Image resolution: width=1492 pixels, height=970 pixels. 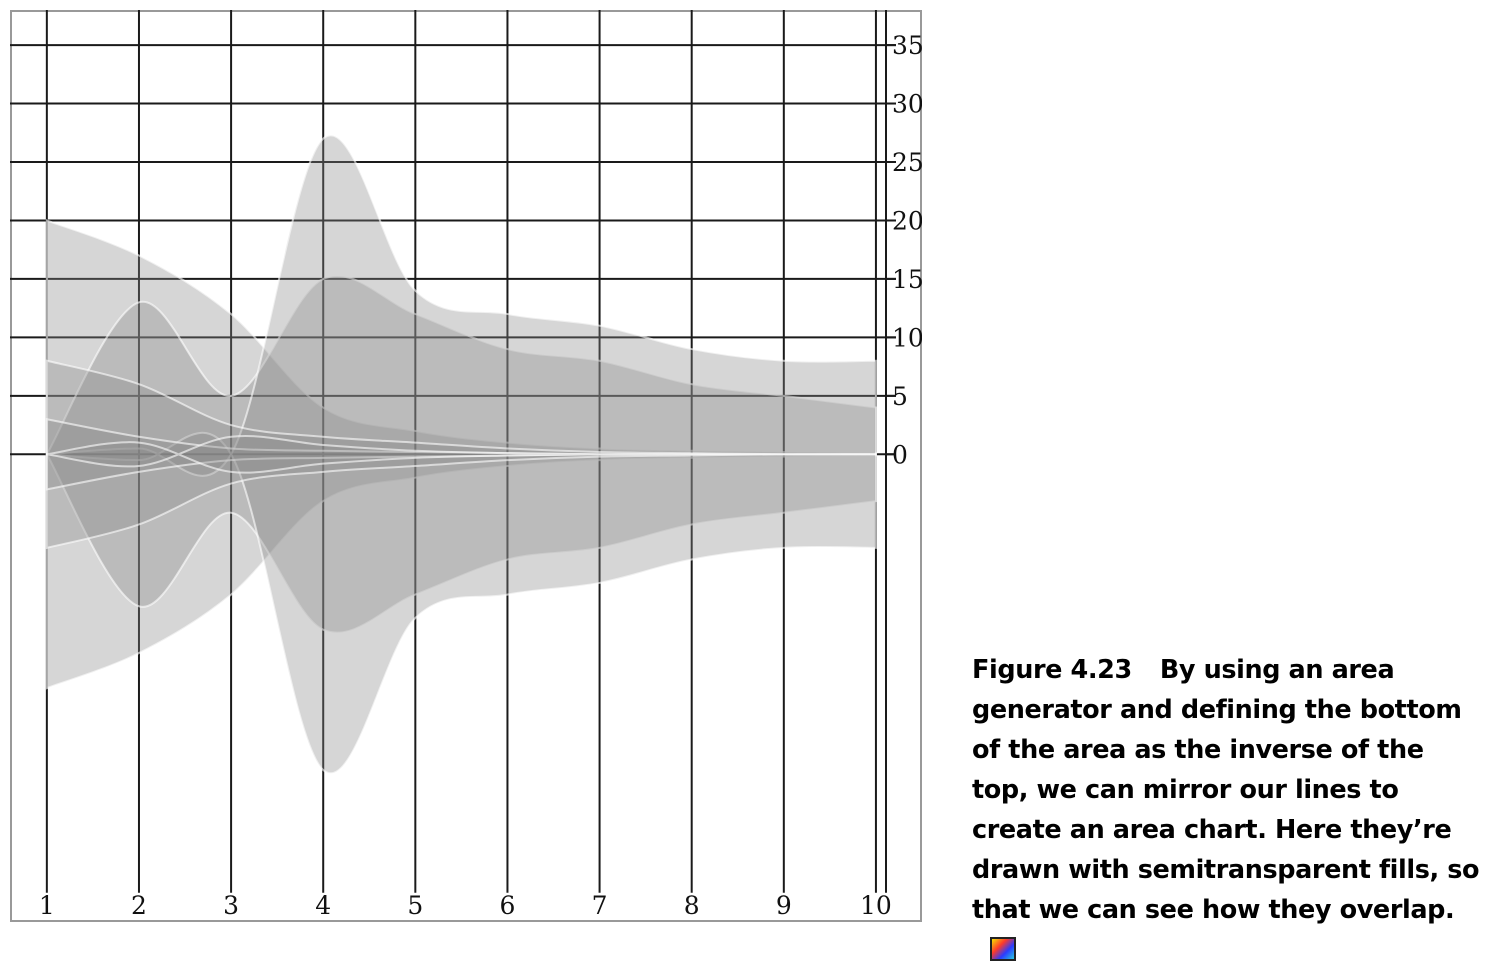 I want to click on x-tick-label: 9, so click(x=784, y=905).